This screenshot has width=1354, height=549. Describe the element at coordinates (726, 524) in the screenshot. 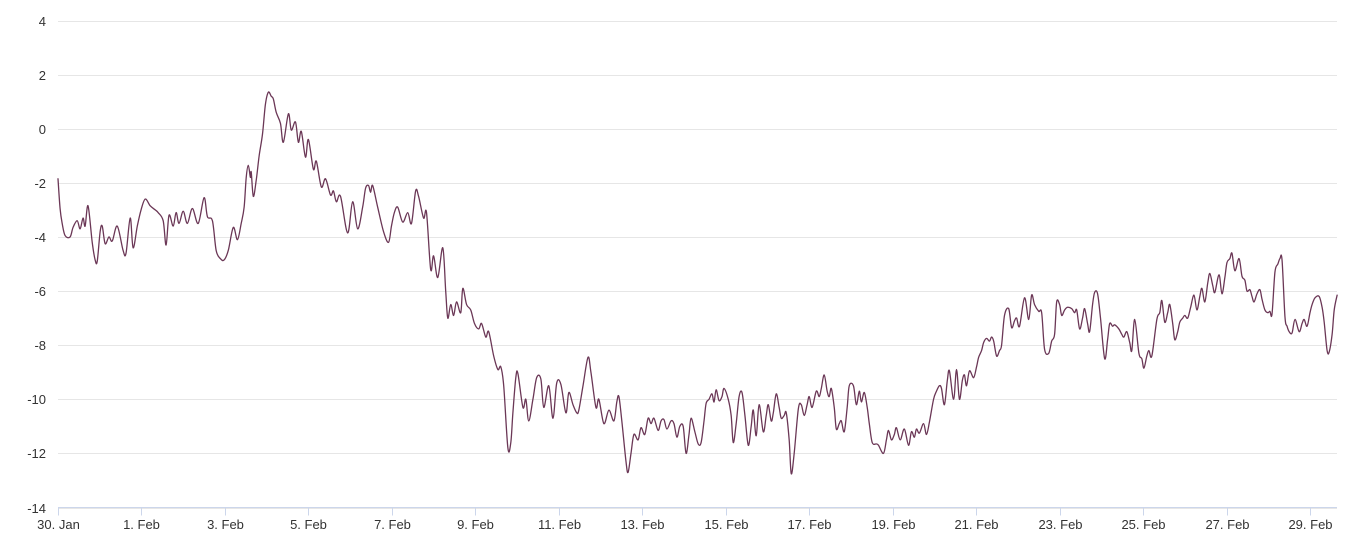

I see `x-tick-label: 15. Feb` at that location.